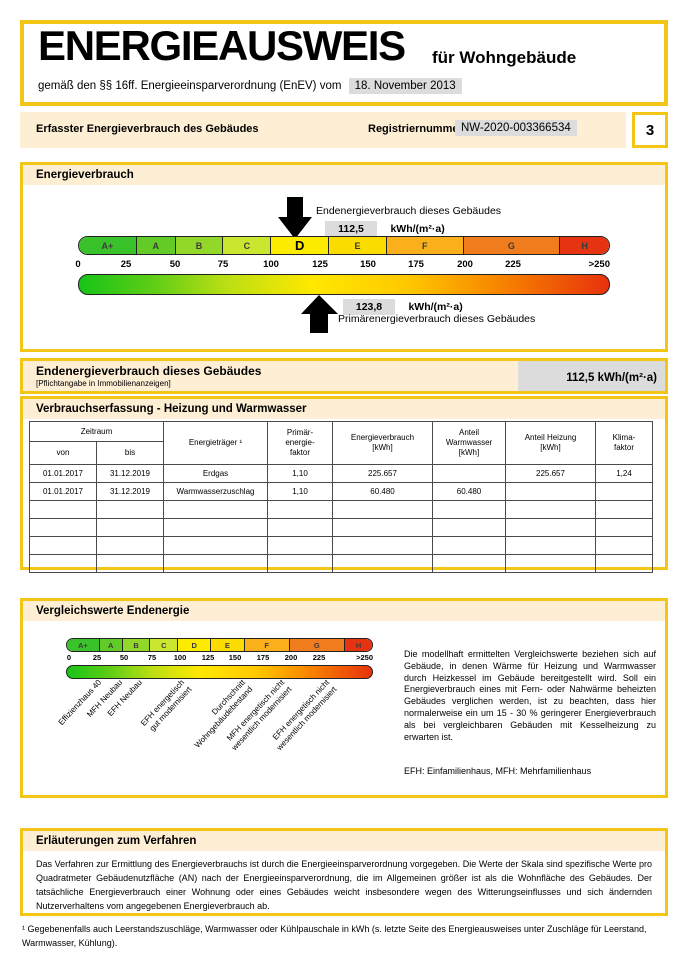  I want to click on final-energy-summary-sublabel: [Pflichtangabe in Immobilienanzeigen], so click(103, 383).